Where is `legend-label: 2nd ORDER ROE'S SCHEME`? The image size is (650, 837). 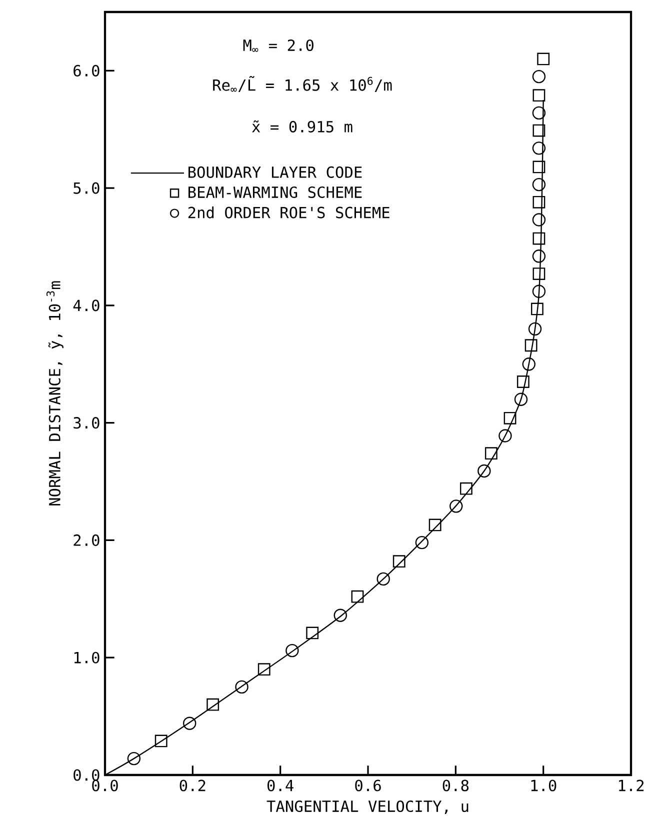 legend-label: 2nd ORDER ROE'S SCHEME is located at coordinates (289, 212).